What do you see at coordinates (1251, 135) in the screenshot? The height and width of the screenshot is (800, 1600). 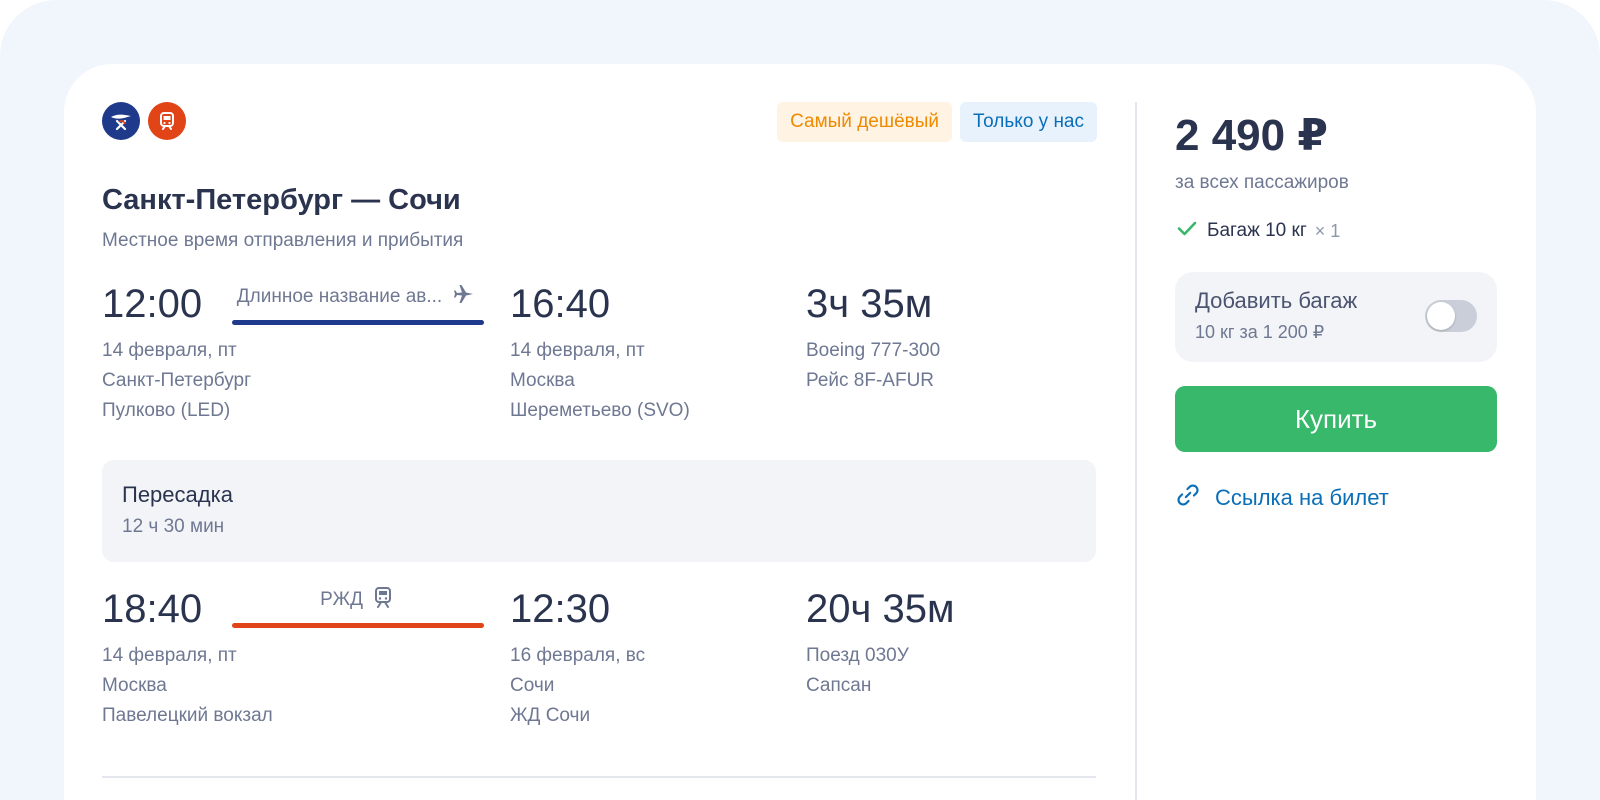 I see `price: 2 490 ₽` at bounding box center [1251, 135].